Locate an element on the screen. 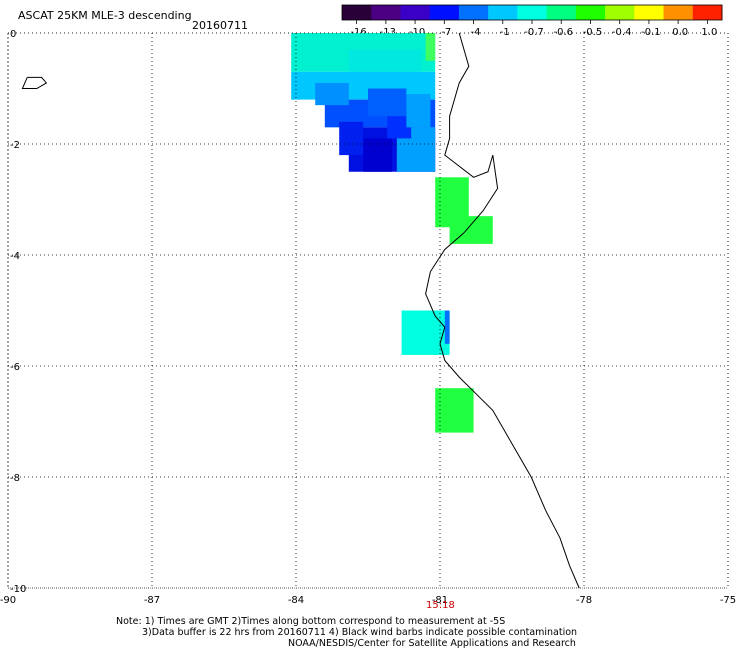 The image size is (740, 650). x-tick-label: -75 is located at coordinates (728, 600).